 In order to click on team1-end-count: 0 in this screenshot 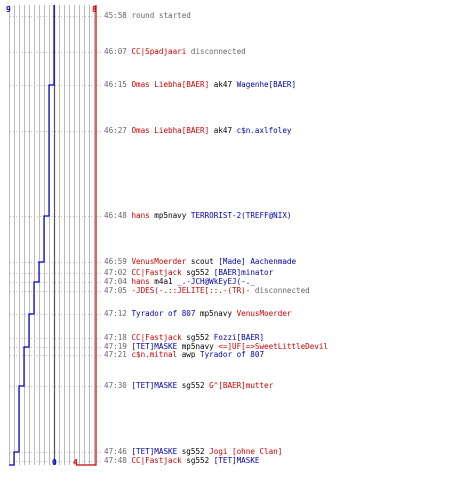, I will do `click(54, 462)`.